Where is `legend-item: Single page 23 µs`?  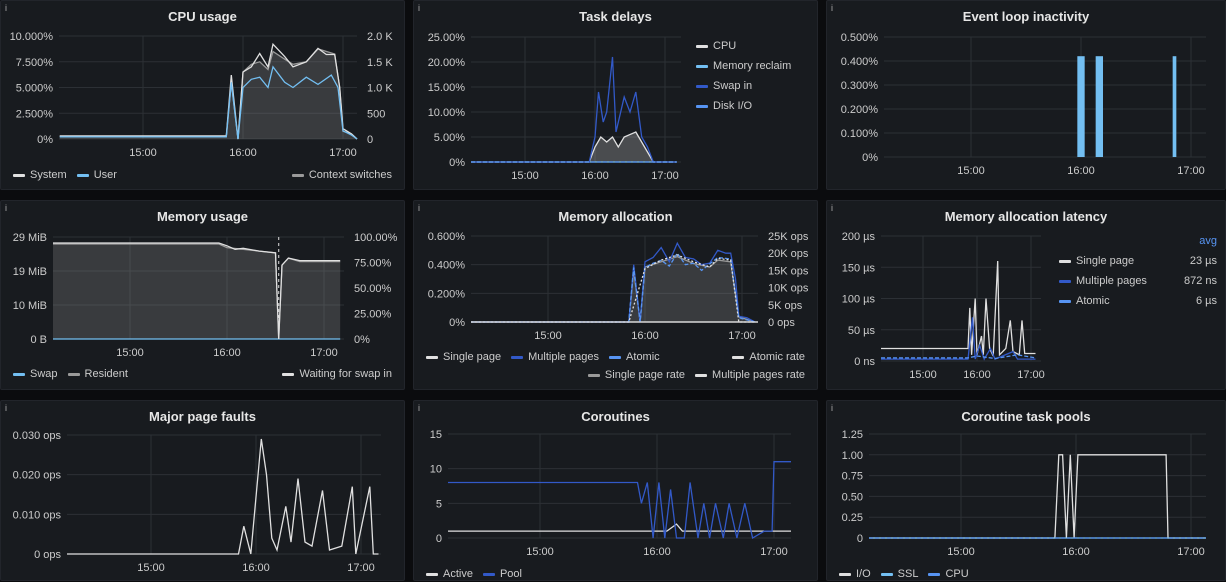 legend-item: Single page 23 µs is located at coordinates (1138, 261).